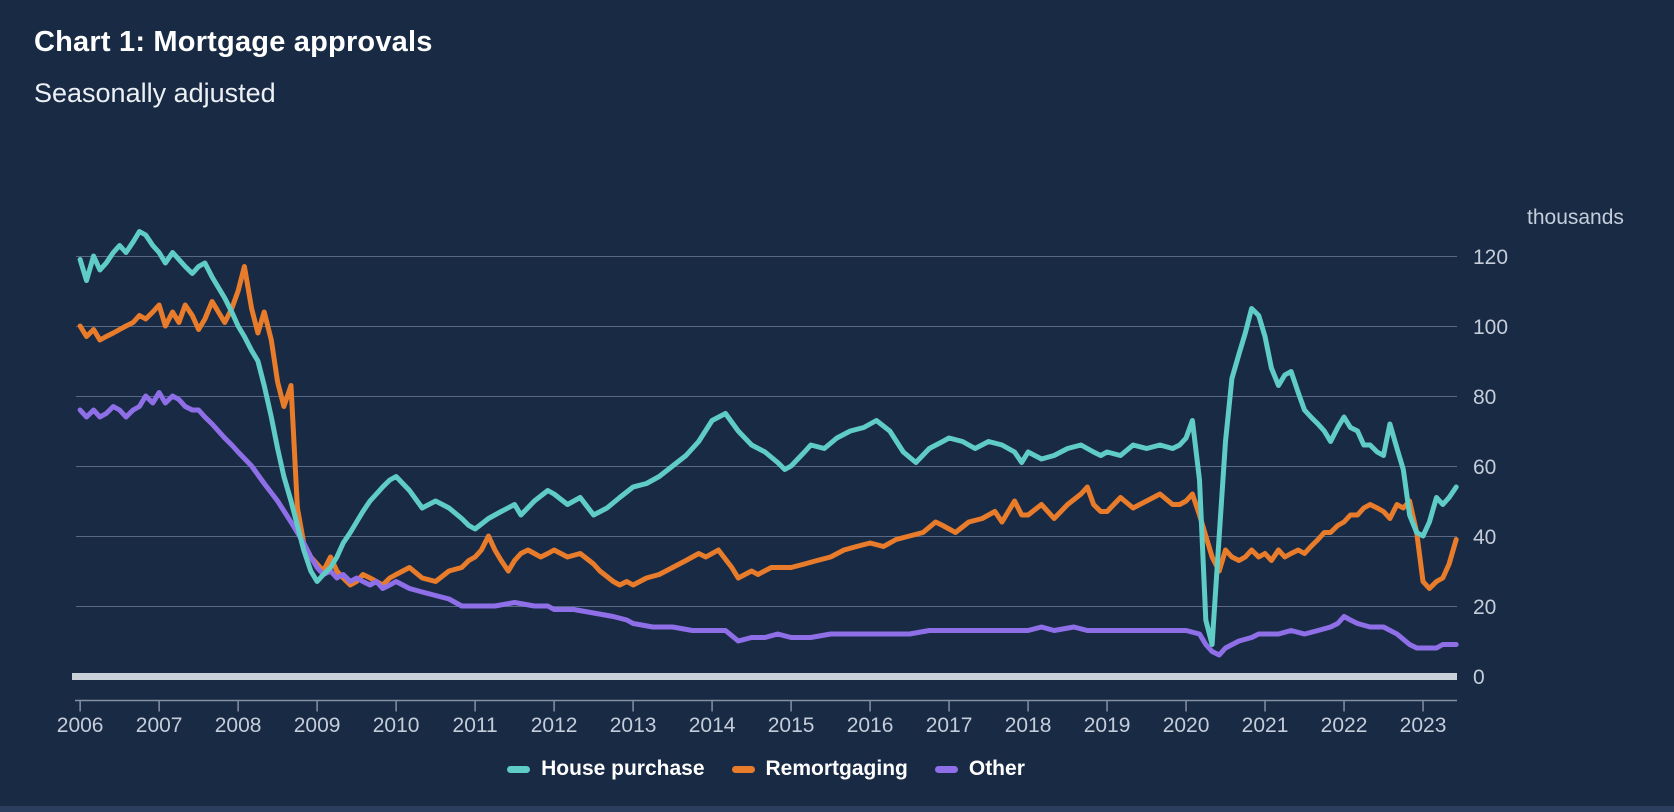 Image resolution: width=1674 pixels, height=812 pixels. Describe the element at coordinates (1479, 677) in the screenshot. I see `y-tick-label-0: 0` at that location.